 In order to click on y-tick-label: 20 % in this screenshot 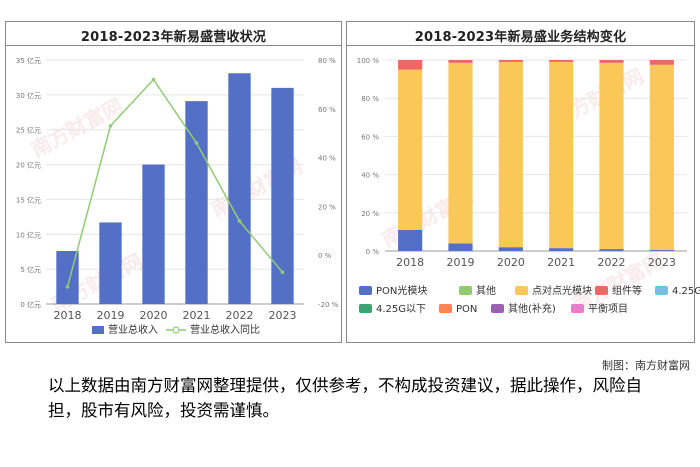, I will do `click(370, 214)`.